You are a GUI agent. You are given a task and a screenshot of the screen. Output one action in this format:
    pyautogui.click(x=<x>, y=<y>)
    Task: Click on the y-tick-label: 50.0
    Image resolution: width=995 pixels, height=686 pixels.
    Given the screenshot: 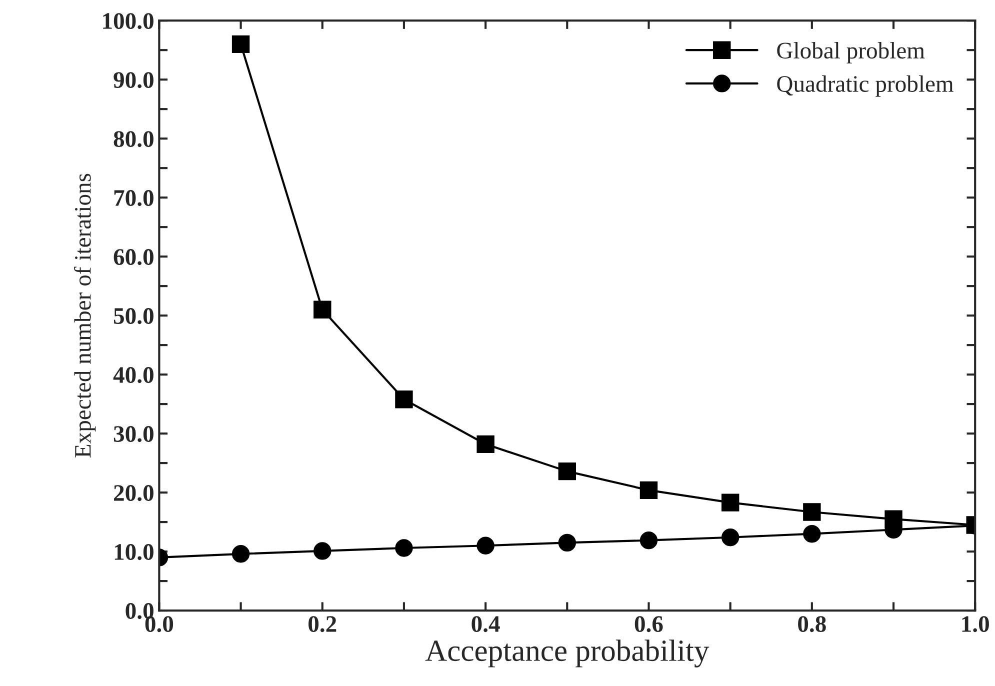 What is the action you would take?
    pyautogui.click(x=134, y=316)
    